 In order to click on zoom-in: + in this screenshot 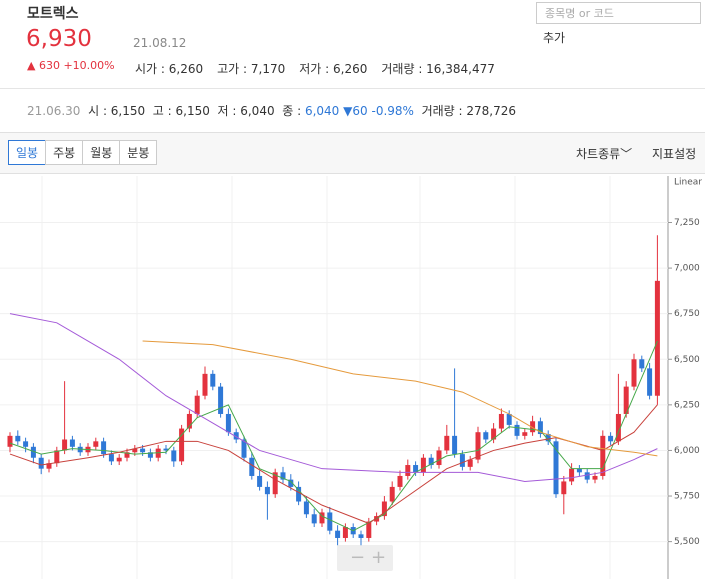, I will do `click(378, 557)`.